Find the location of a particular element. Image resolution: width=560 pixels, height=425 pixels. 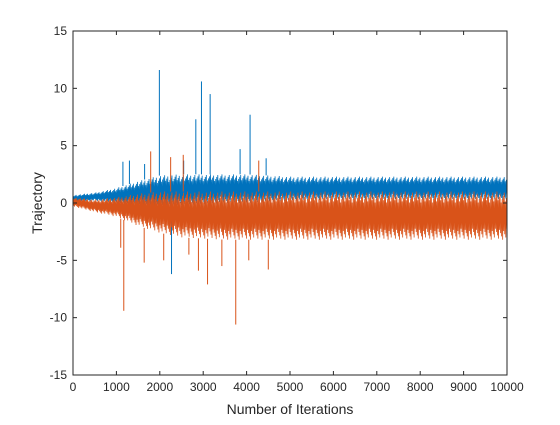

x-tick-label: 6000 is located at coordinates (333, 387).